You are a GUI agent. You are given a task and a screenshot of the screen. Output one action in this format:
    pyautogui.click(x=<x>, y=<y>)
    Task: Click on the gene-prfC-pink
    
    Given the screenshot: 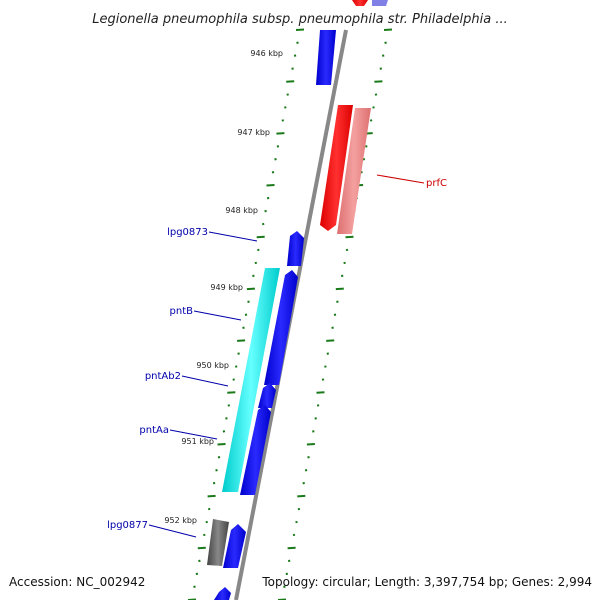 What is the action you would take?
    pyautogui.click(x=354, y=171)
    